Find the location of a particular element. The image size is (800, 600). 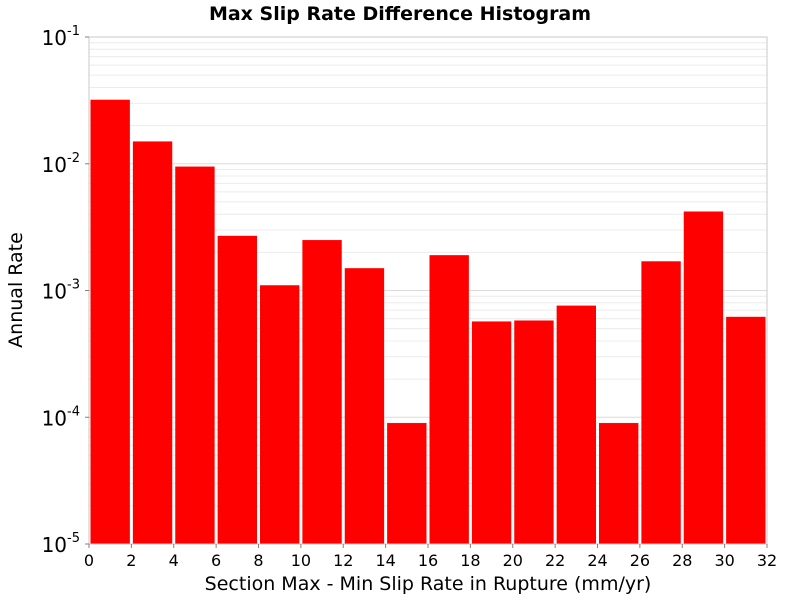

y-axis-ticks: 10⁻⁵ 10⁻⁴ 10⁻³ 10⁻² 10⁻¹ is located at coordinates (65, 290).